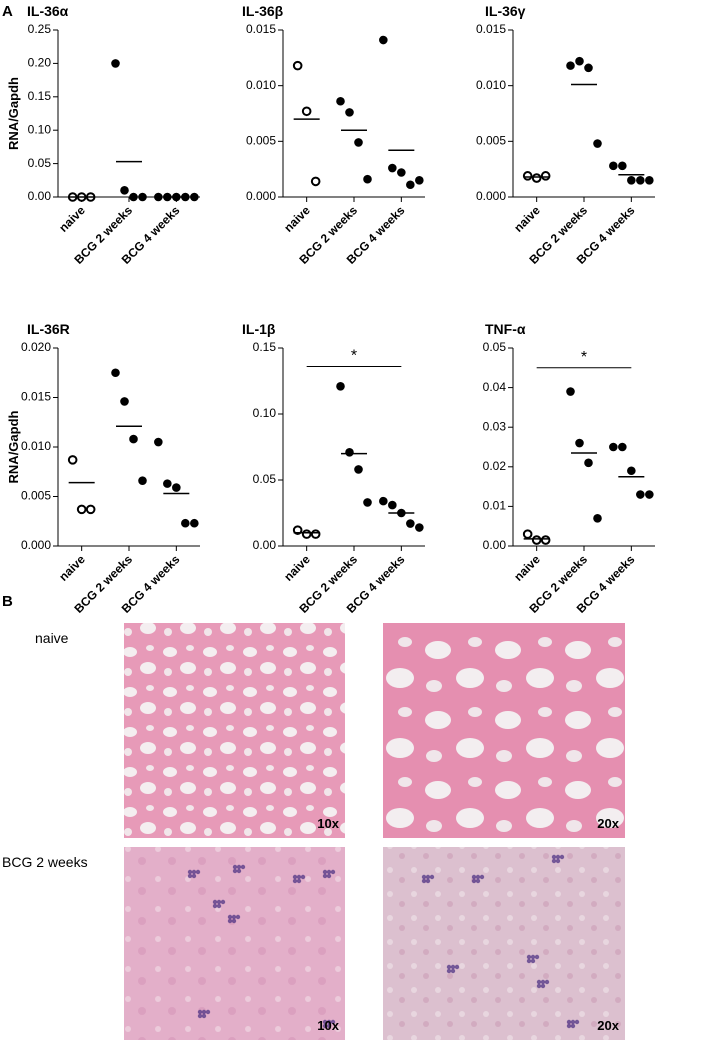 Image resolution: width=711 pixels, height=1048 pixels. I want to click on y-tick-label: 0.03, so click(495, 426).